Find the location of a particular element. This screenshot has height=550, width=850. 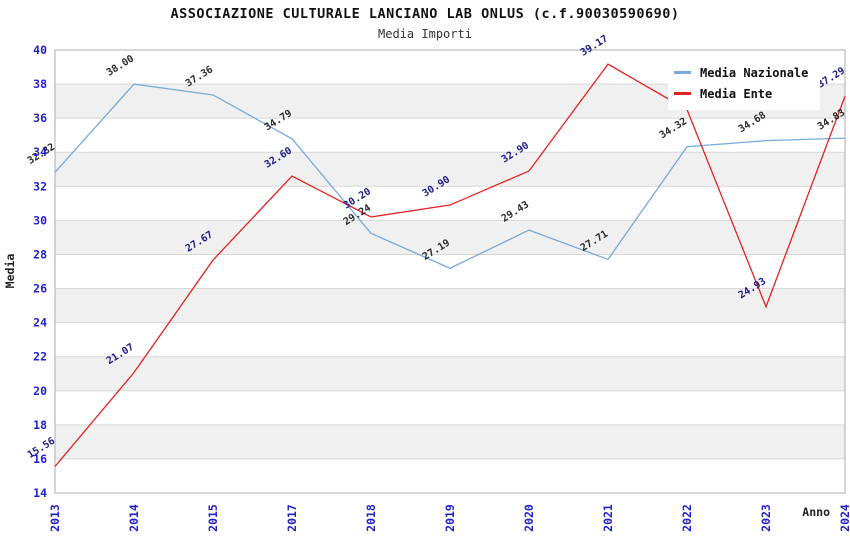

y-tick-label: 24 is located at coordinates (40, 323).